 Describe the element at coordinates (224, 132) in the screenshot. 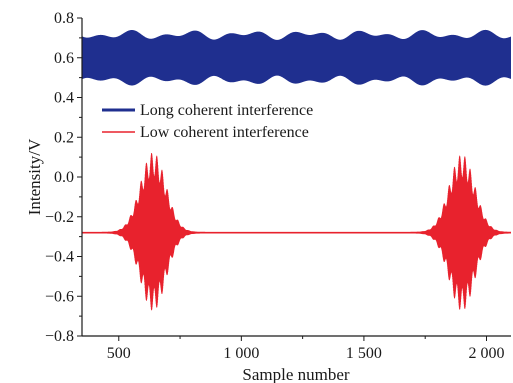

I see `legend-label-low-coherent: Low coherent interference` at that location.